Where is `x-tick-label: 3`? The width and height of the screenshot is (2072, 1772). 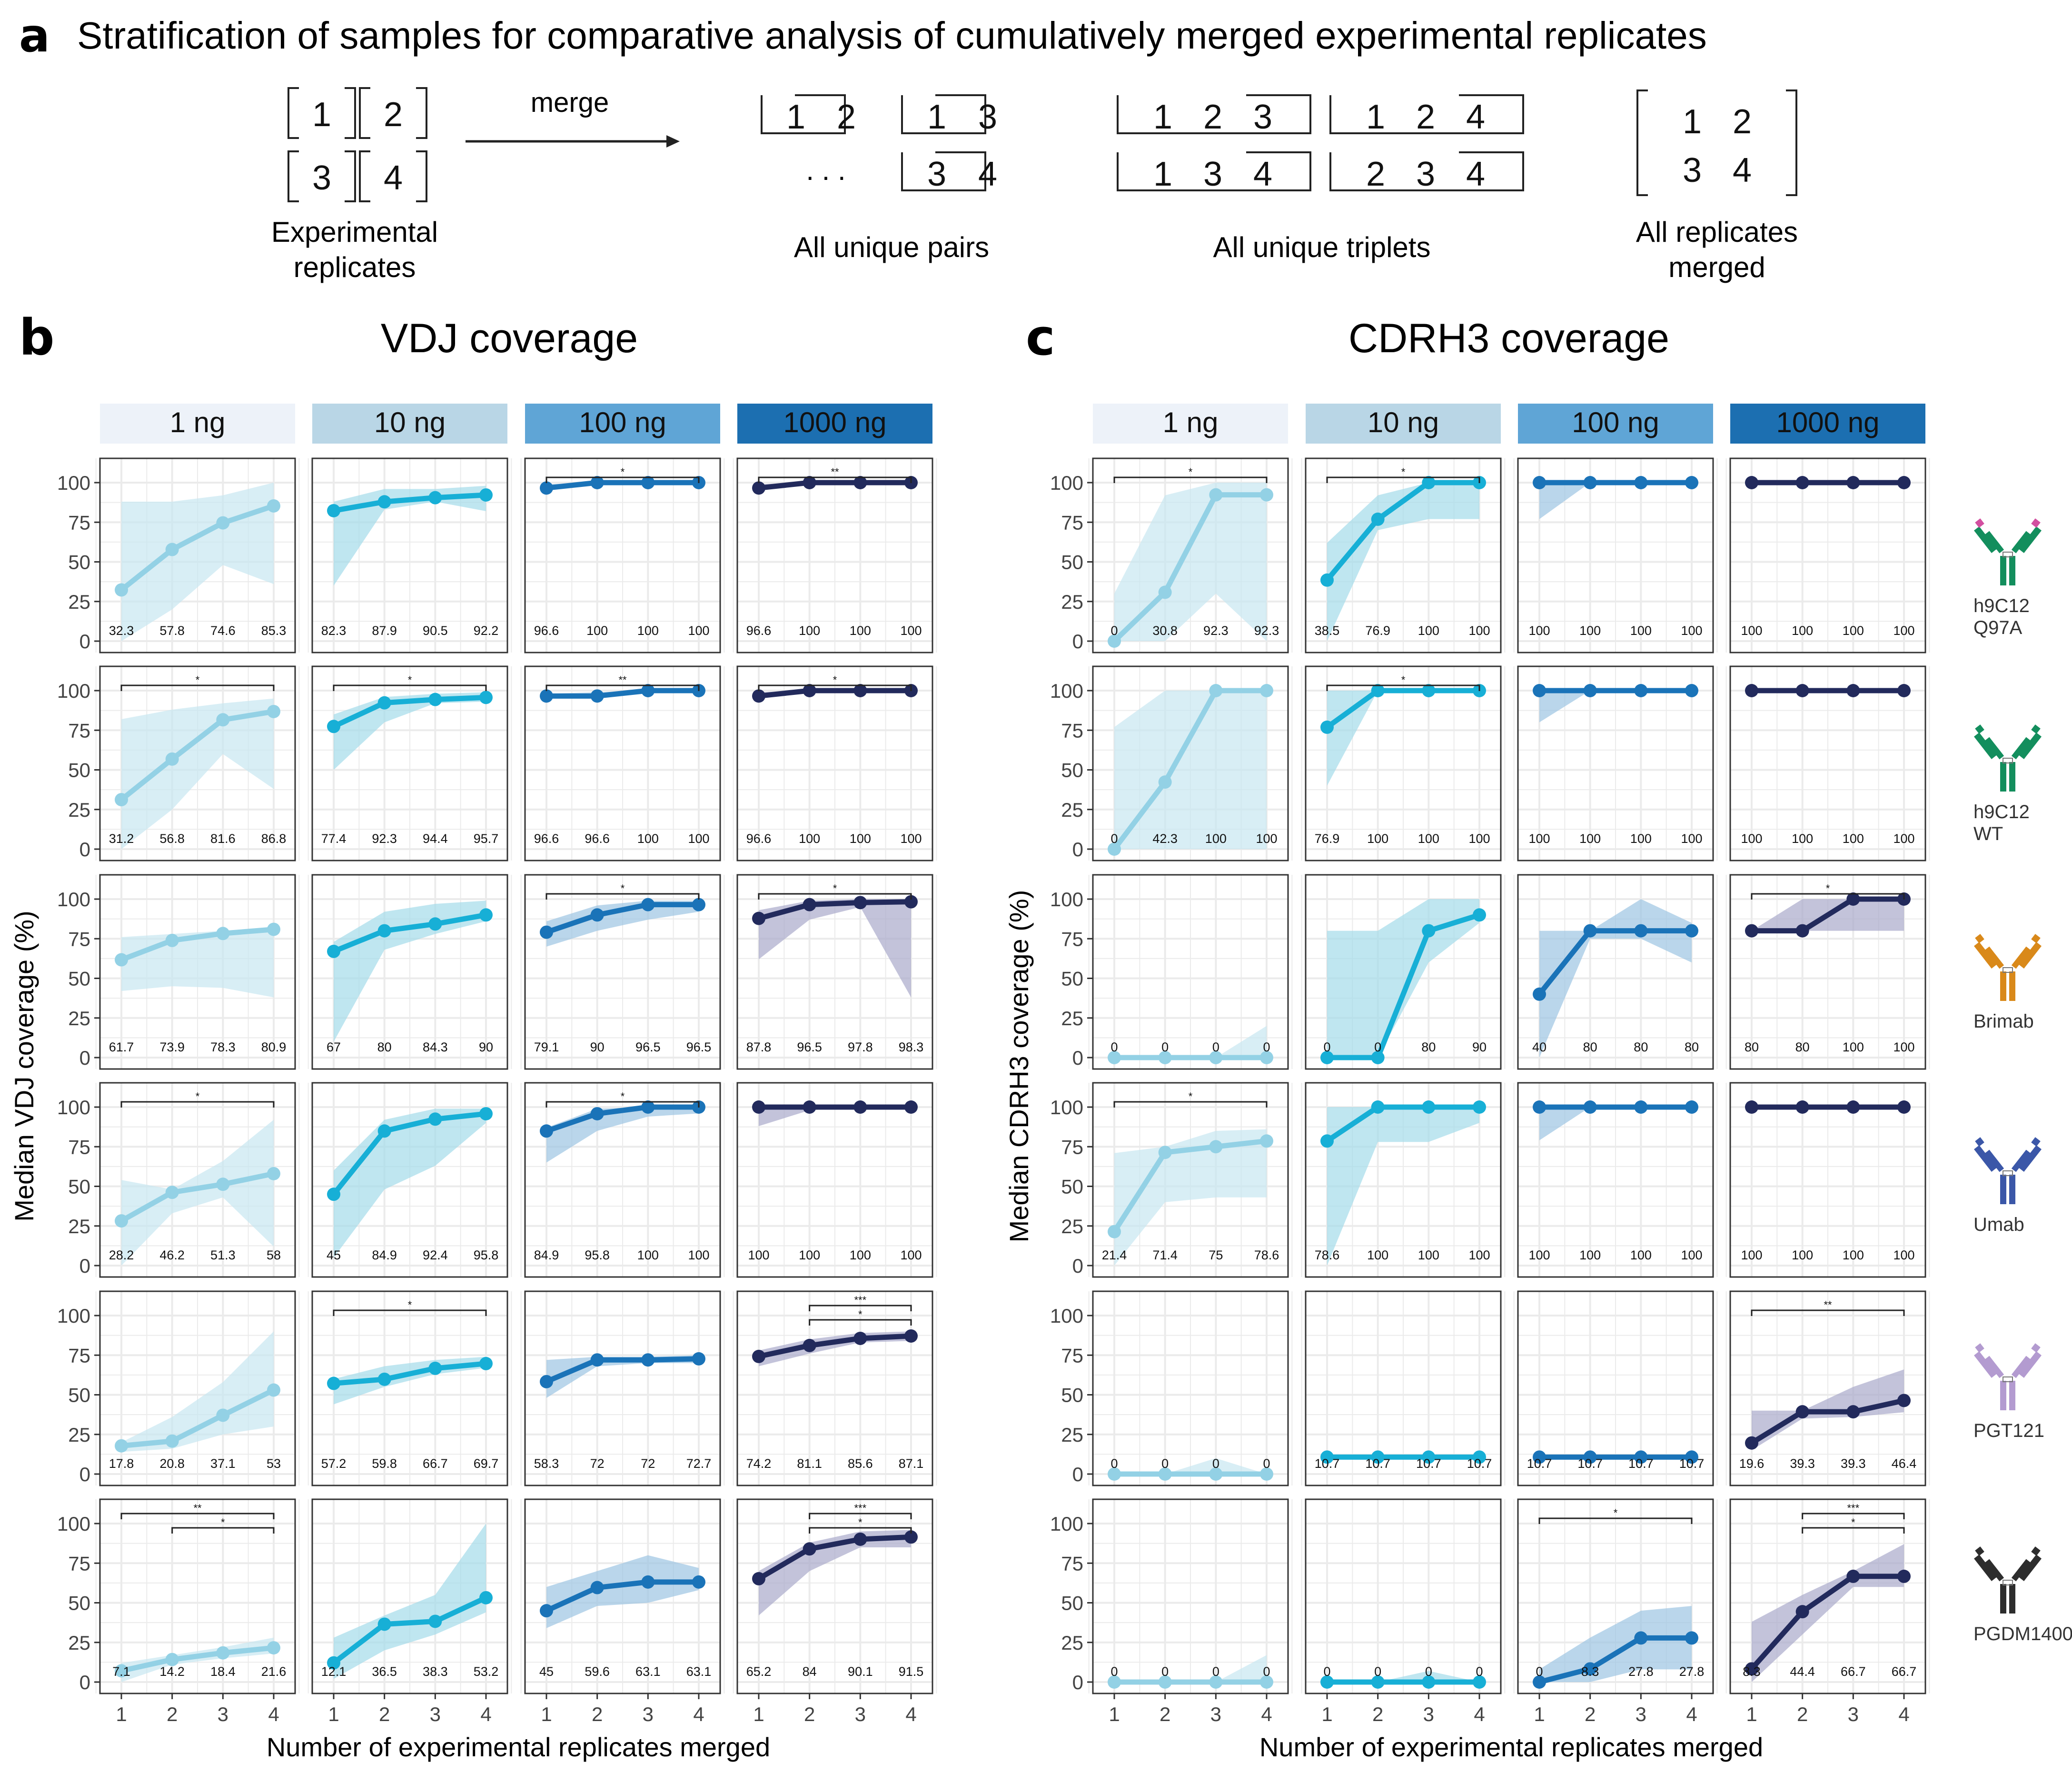 x-tick-label: 3 is located at coordinates (648, 1714).